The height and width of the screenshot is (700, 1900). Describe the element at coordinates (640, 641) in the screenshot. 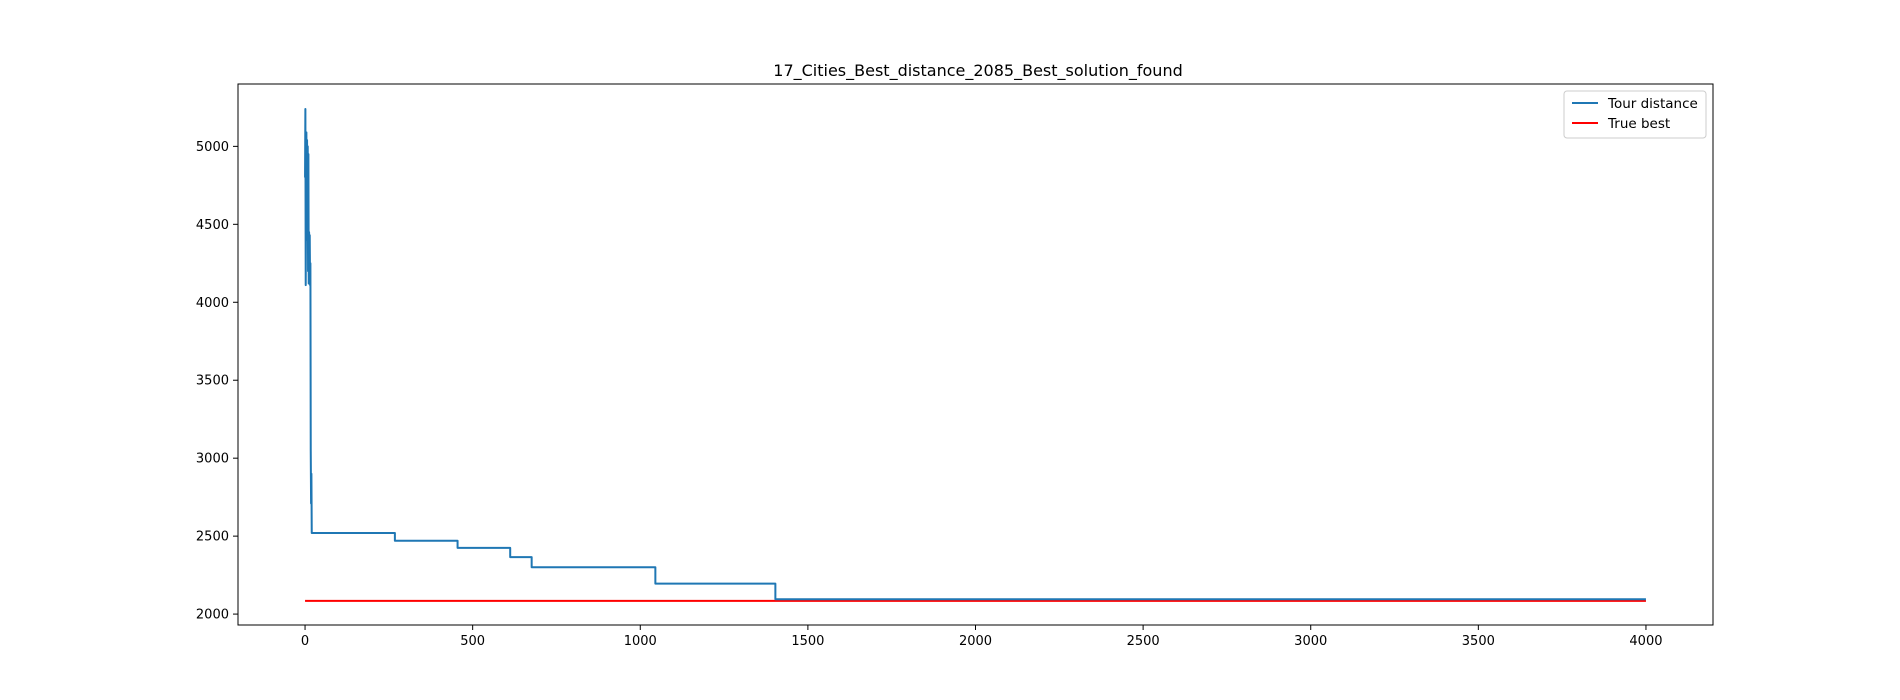

I see `x-tick-label: 1000` at that location.